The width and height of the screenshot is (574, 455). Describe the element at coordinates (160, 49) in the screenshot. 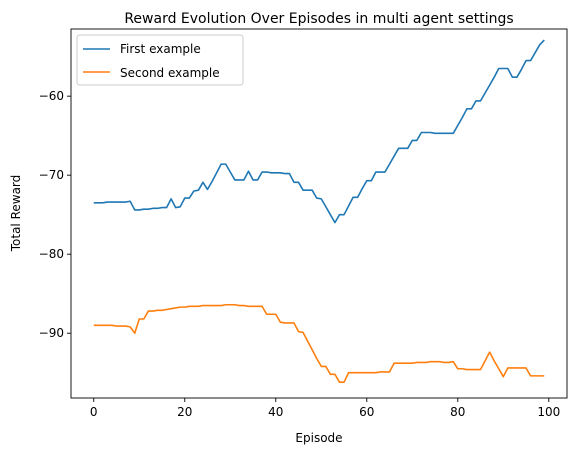

I see `legend-label-first-example: First example` at that location.